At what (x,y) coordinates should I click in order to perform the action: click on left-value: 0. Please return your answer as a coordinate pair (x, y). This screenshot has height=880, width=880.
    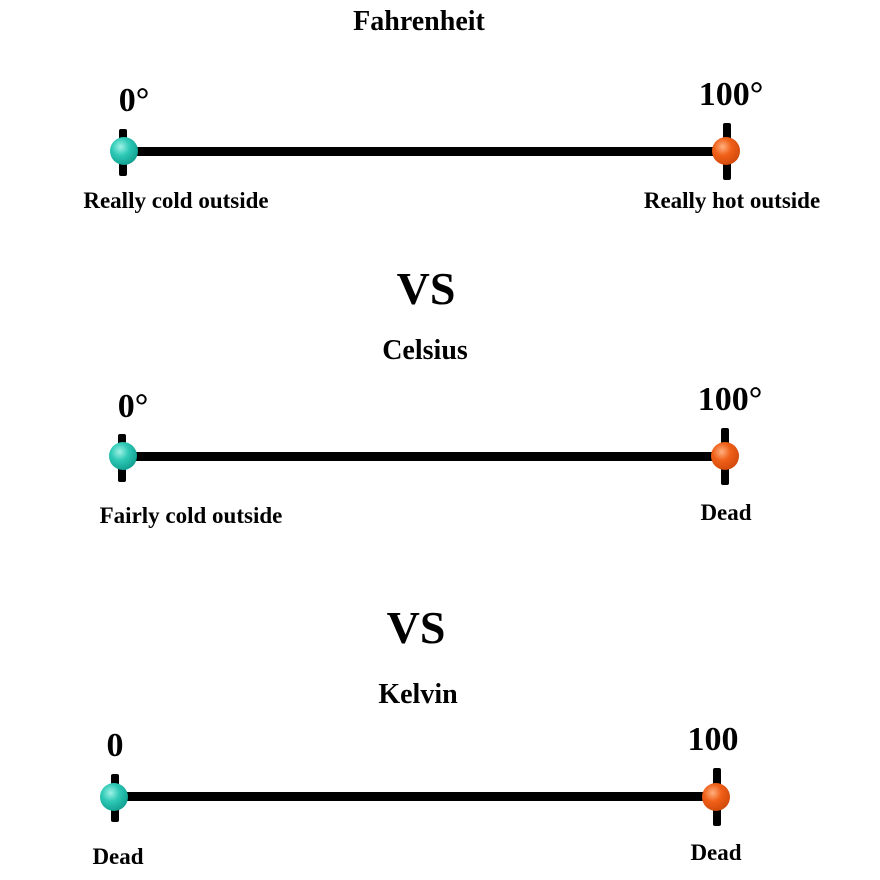
    Looking at the image, I should click on (115, 745).